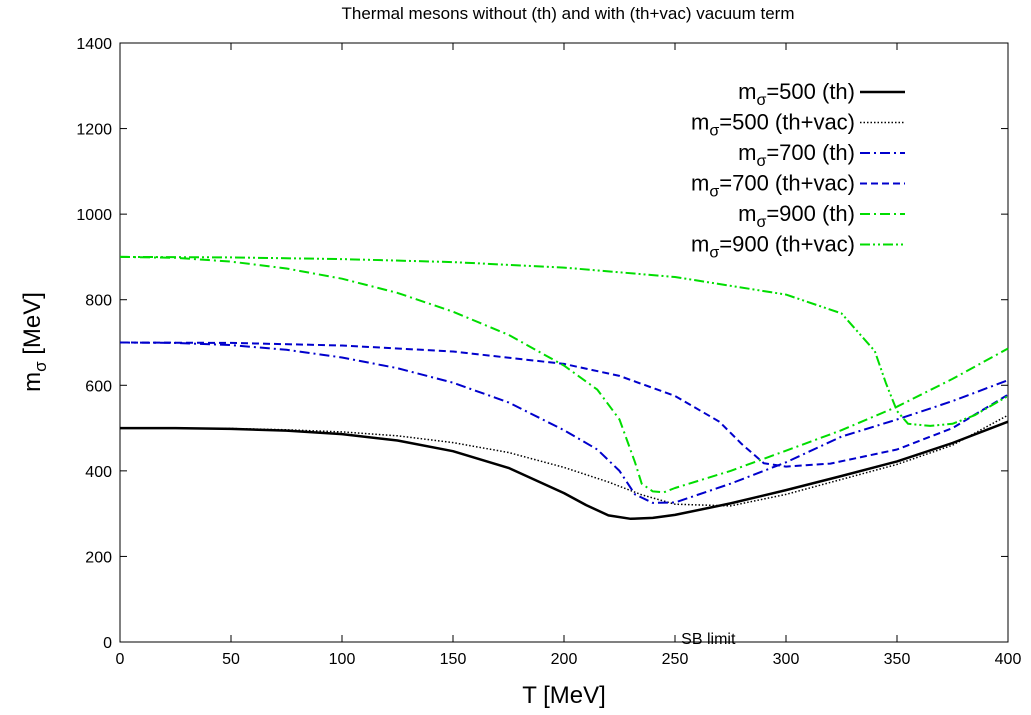 Image resolution: width=1031 pixels, height=715 pixels. Describe the element at coordinates (786, 659) in the screenshot. I see `x-tick-label: 300` at that location.